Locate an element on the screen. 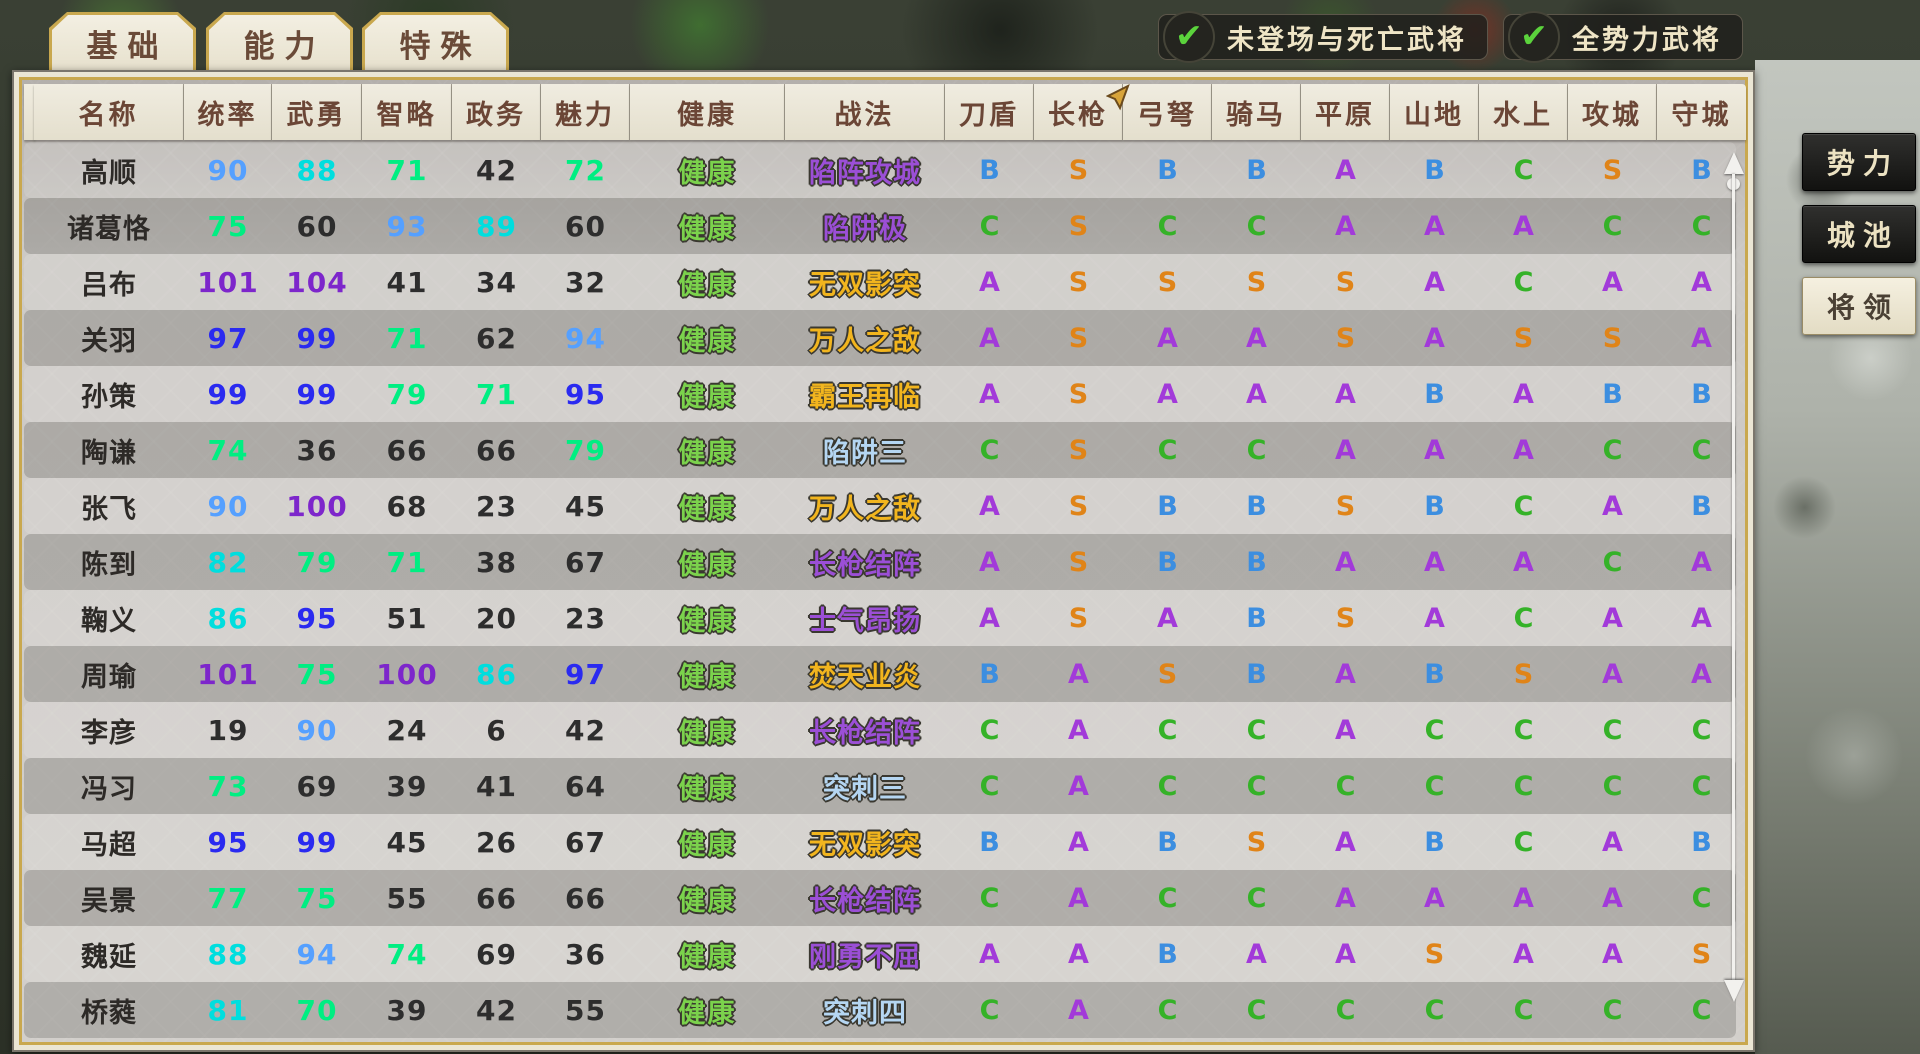  stat-value: 100 is located at coordinates (317, 506).